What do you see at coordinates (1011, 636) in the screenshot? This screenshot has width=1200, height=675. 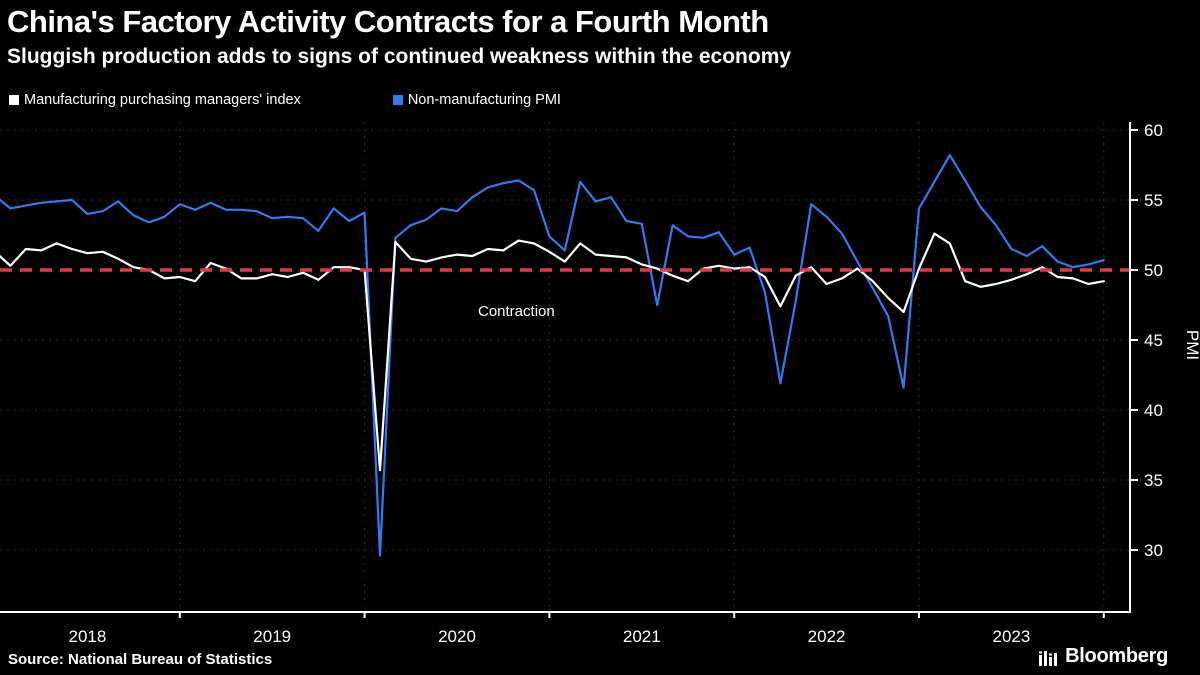 I see `x-tick-label: 2023` at bounding box center [1011, 636].